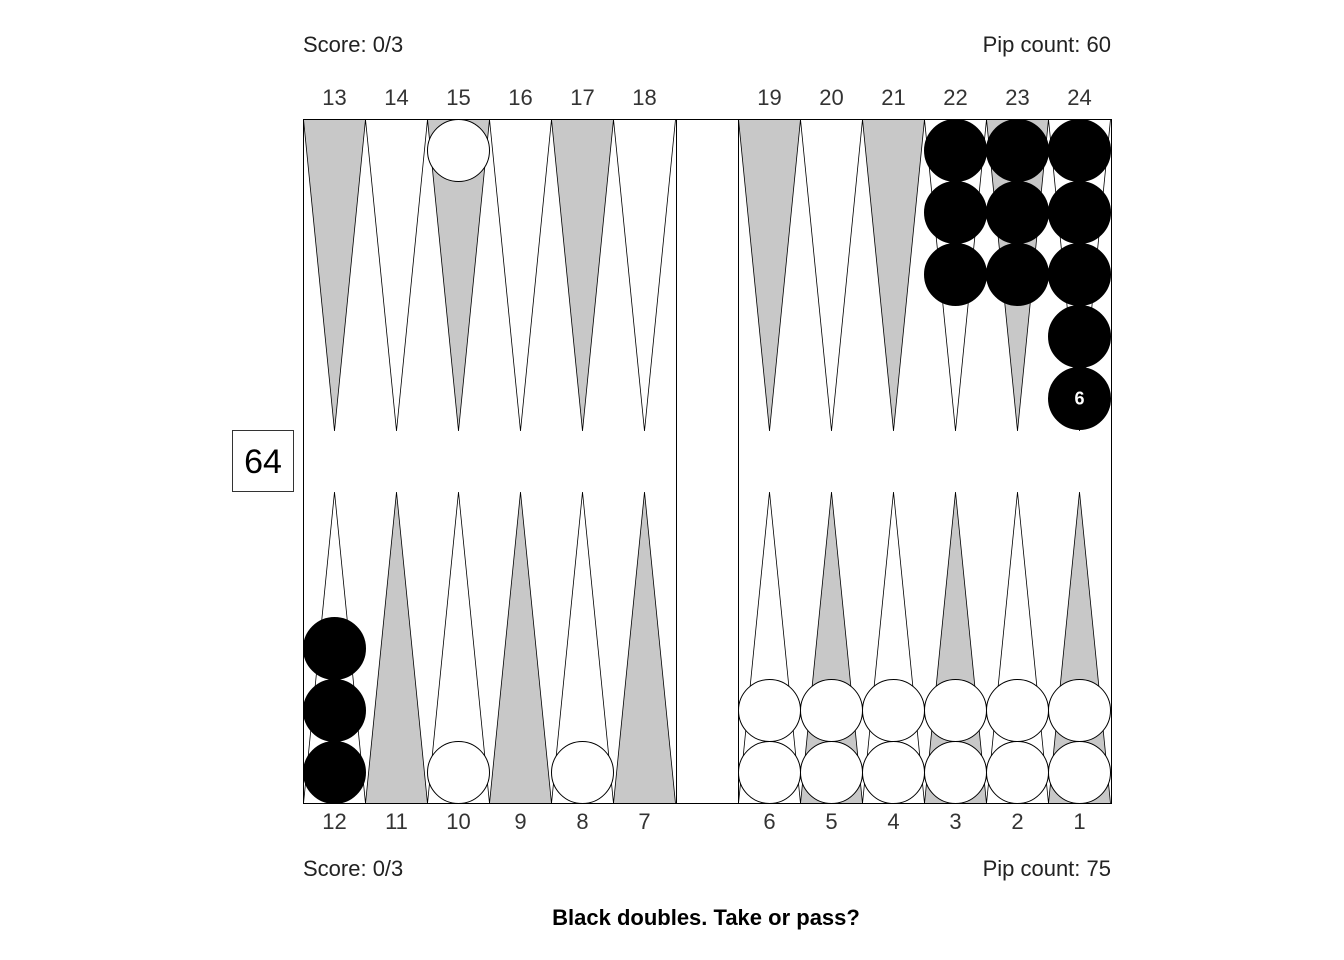  I want to click on point-label: 1, so click(1079, 821).